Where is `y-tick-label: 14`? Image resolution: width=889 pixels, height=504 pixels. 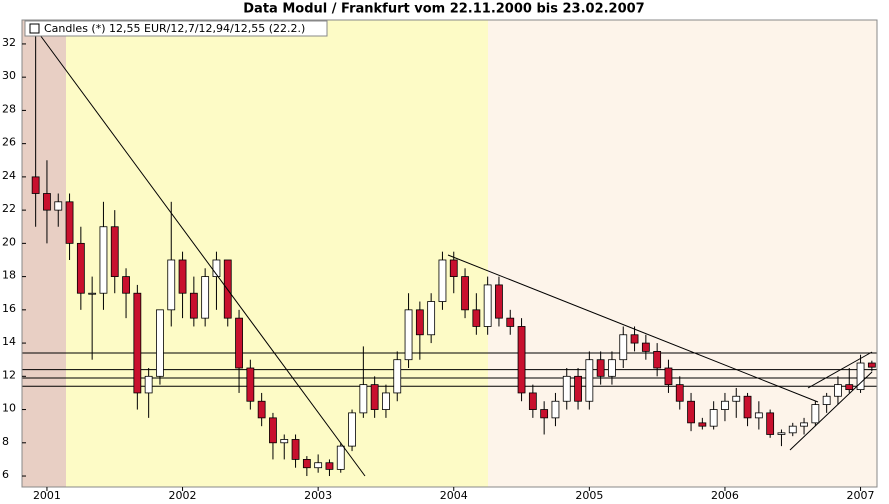
y-tick-label: 14 is located at coordinates (9, 341).